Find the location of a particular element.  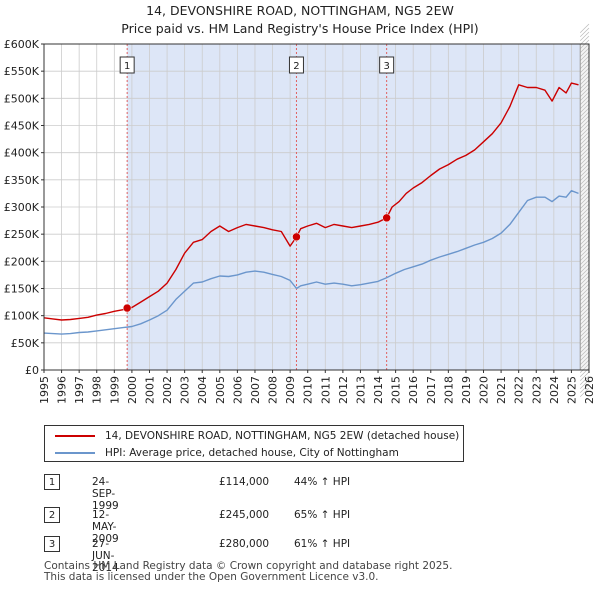

x-tick-label: 2018 is located at coordinates (448, 390).